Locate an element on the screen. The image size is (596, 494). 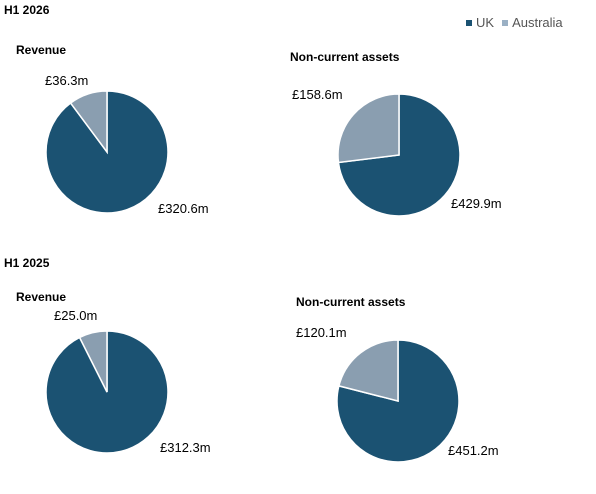
legend-label-uk: UK is located at coordinates (485, 22).